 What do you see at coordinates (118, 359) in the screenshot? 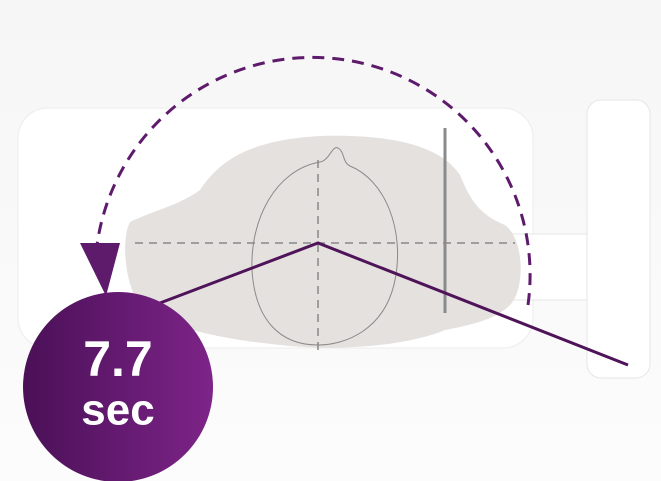
I see `badge-value: 7.7` at bounding box center [118, 359].